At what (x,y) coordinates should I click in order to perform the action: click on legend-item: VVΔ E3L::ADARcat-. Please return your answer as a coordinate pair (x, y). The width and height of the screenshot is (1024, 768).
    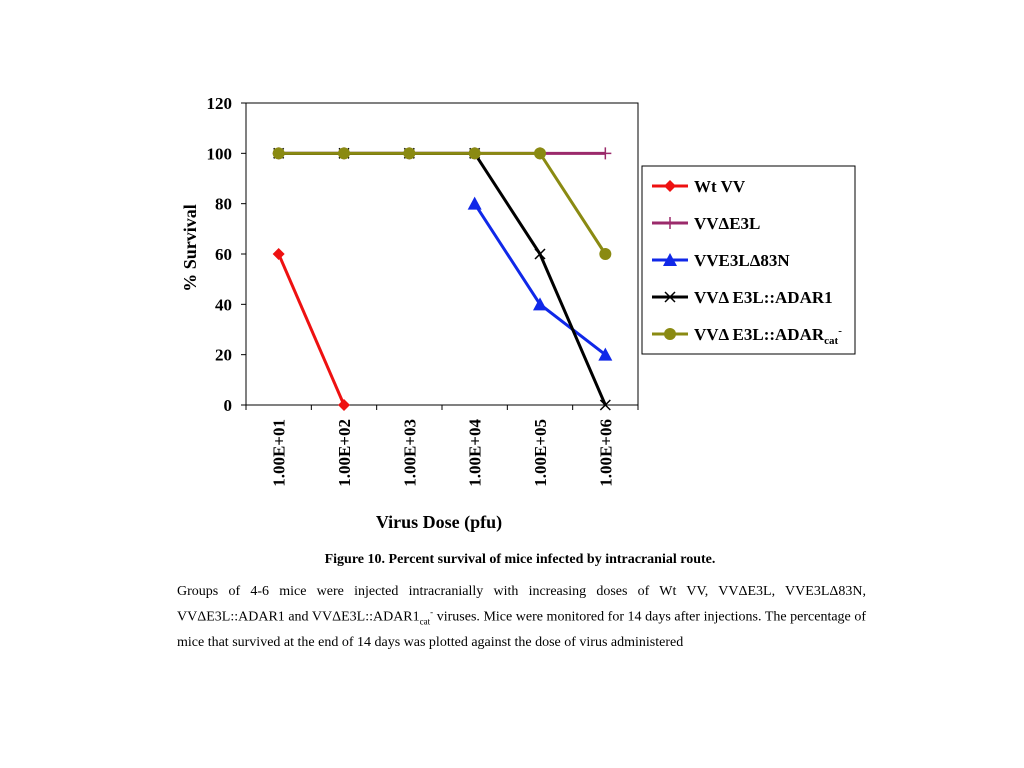
    Looking at the image, I should click on (747, 336).